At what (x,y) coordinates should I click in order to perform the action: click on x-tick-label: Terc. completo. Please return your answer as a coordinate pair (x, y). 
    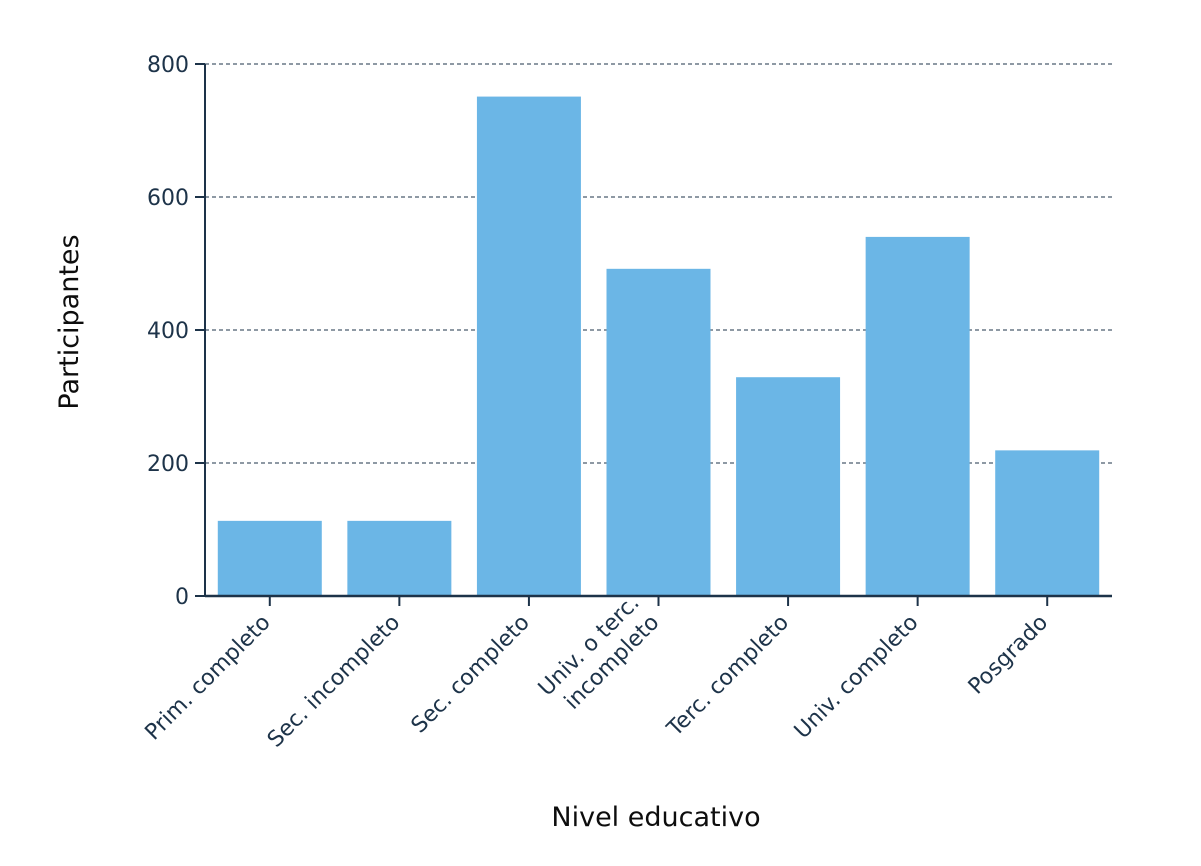
    Looking at the image, I should click on (728, 676).